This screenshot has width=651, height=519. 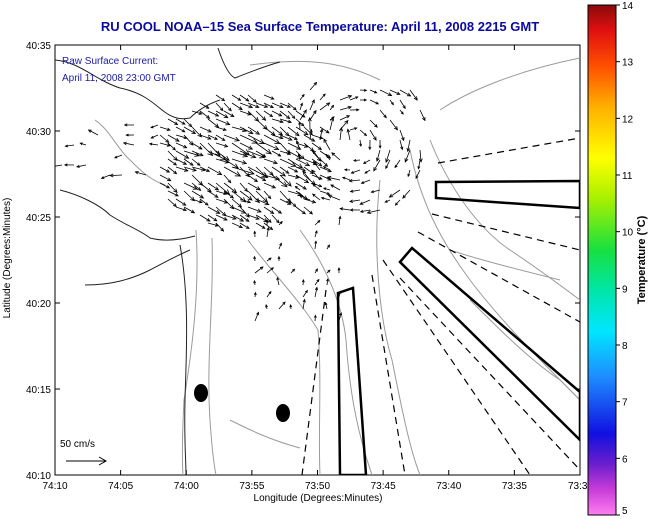 What do you see at coordinates (201, 393) in the screenshot?
I see `sensor-marker` at bounding box center [201, 393].